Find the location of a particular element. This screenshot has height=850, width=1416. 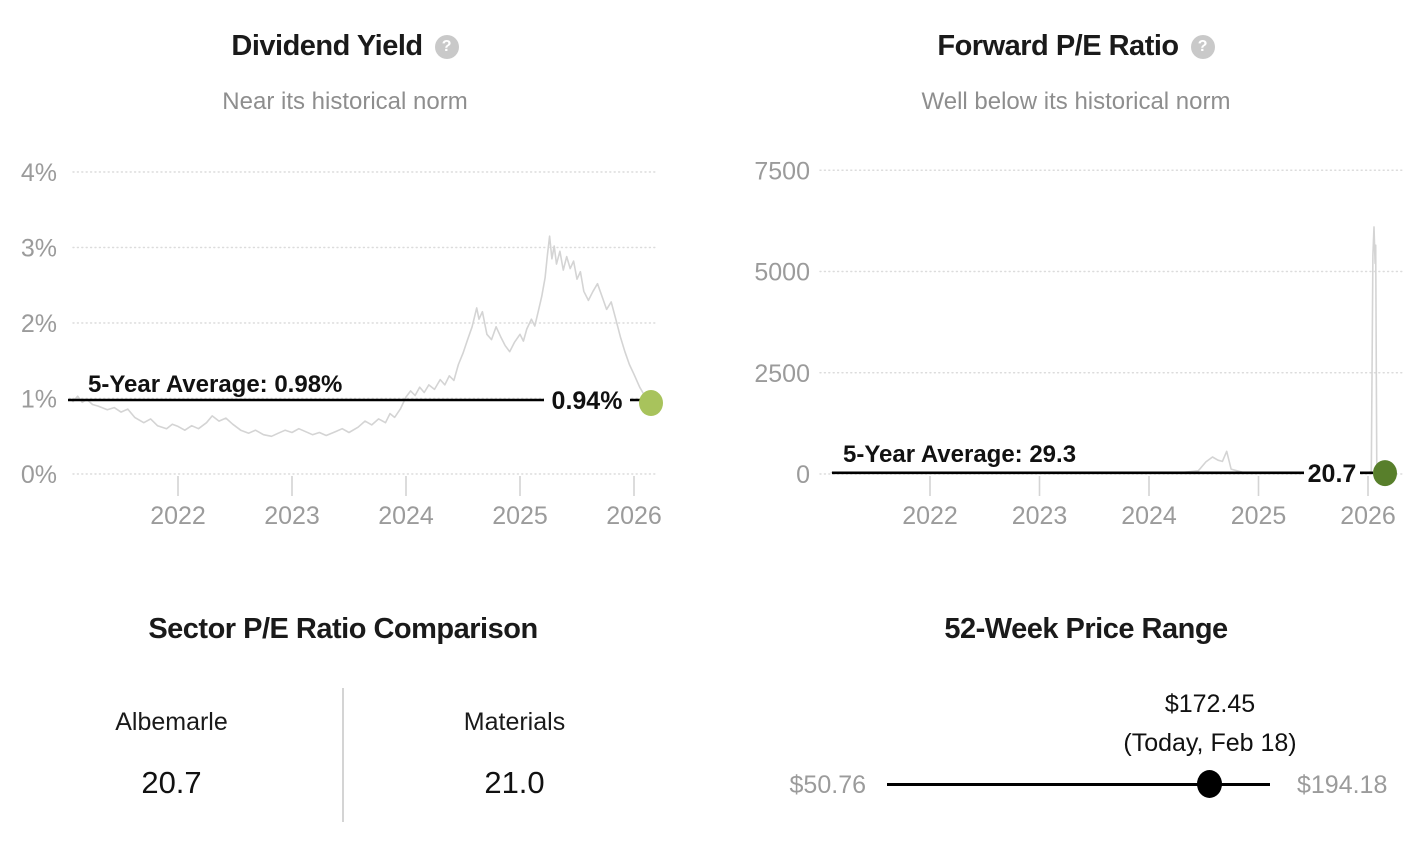

y-tick-label: 7500 is located at coordinates (782, 171).